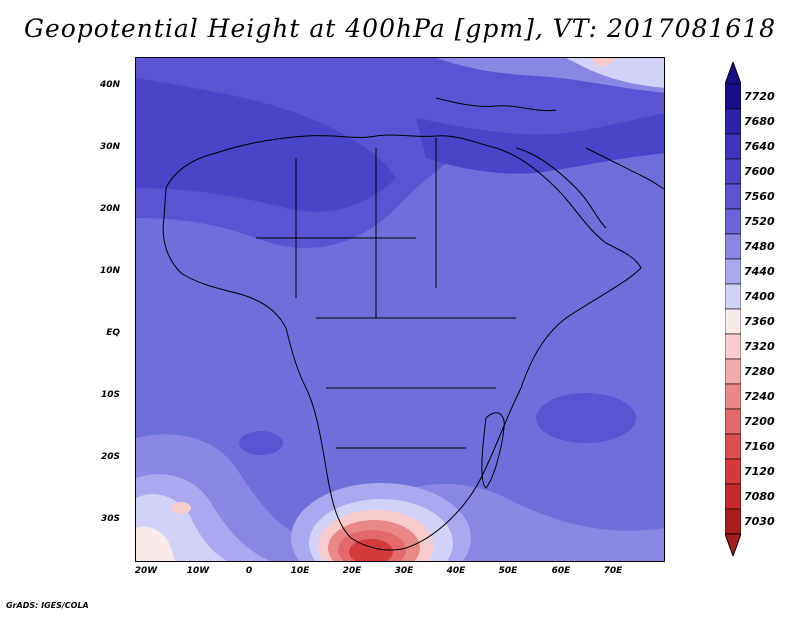 The height and width of the screenshot is (618, 800). I want to click on colorbar-level-label: 7240, so click(759, 396).